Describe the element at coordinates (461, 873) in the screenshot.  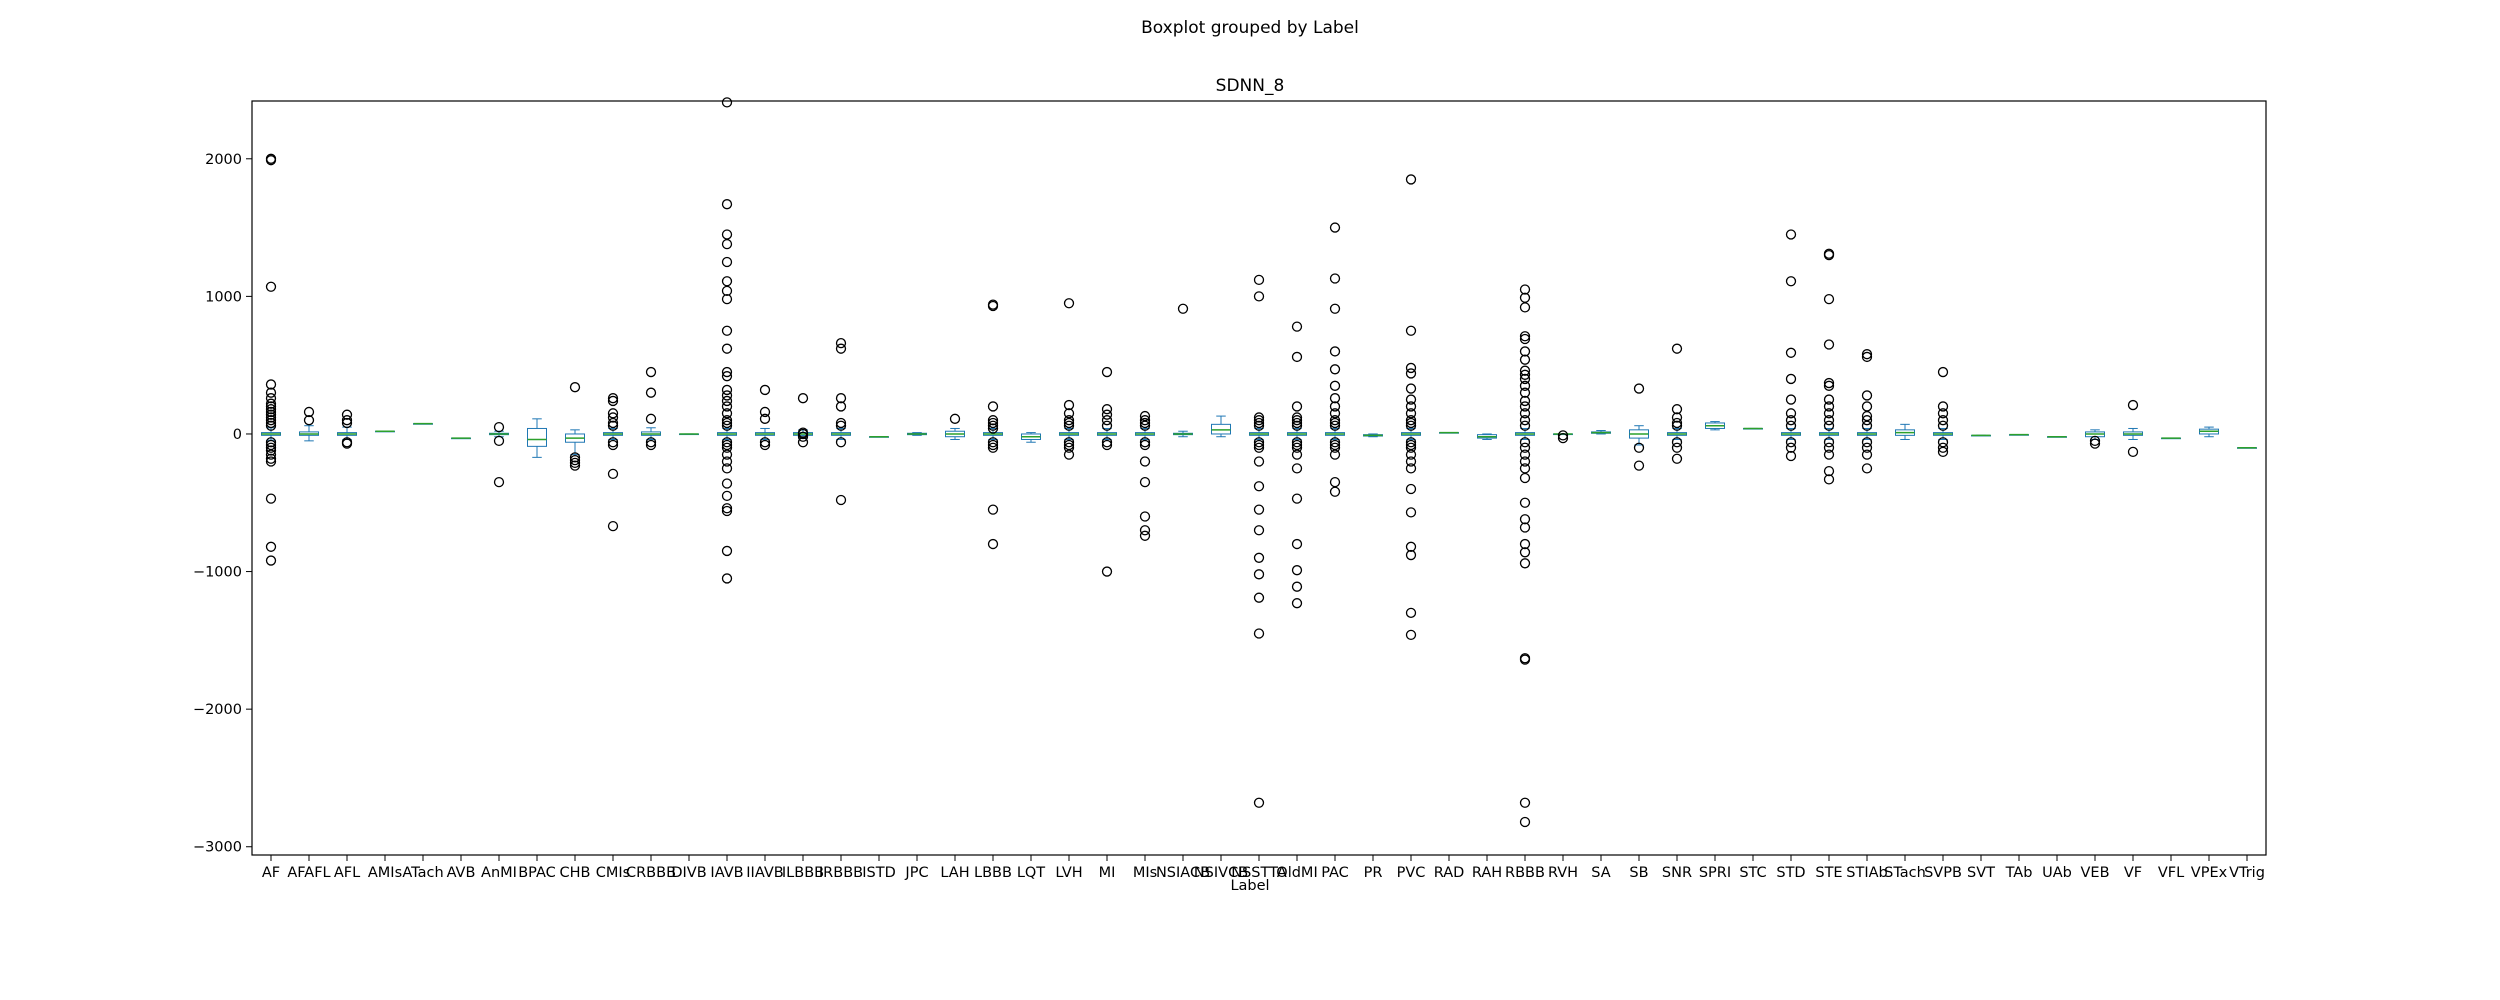
I see `x-tick-label: AVB` at that location.